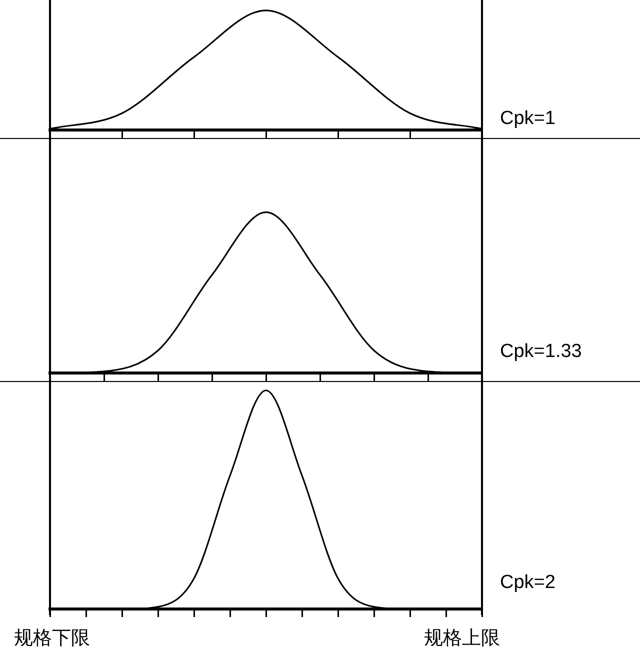 Image resolution: width=640 pixels, height=657 pixels. What do you see at coordinates (528, 583) in the screenshot?
I see `text: Cpk=2` at bounding box center [528, 583].